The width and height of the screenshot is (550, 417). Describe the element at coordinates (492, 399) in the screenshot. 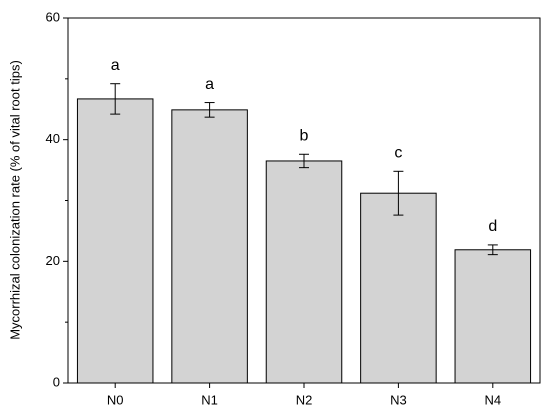

I see `x-tick-label: N4` at that location.